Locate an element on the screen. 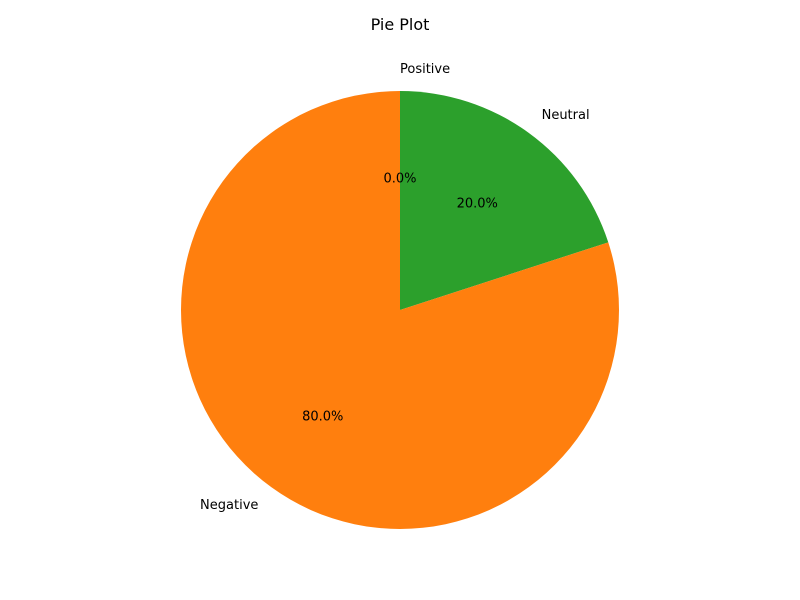 This screenshot has width=800, height=600. slice-percent-negative: 80.0% is located at coordinates (322, 416).